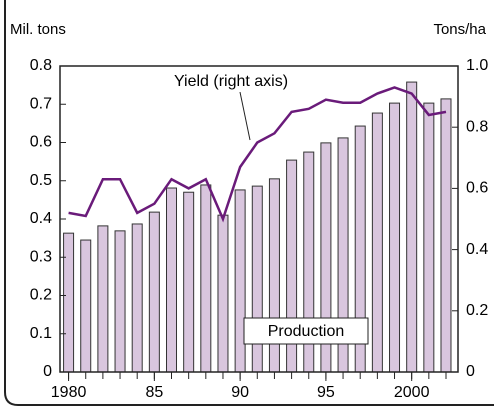  What do you see at coordinates (477, 188) in the screenshot?
I see `y2-tick-label: 0.6` at bounding box center [477, 188].